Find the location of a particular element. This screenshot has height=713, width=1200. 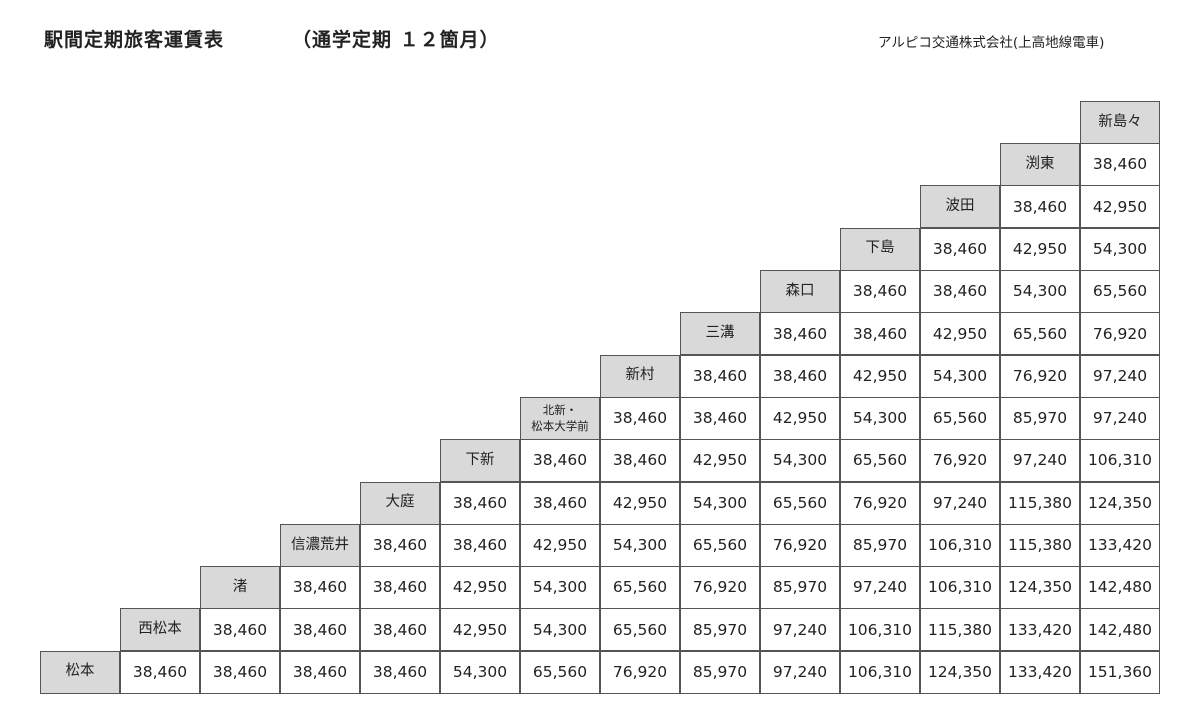

station-label: 下島 is located at coordinates (880, 249).